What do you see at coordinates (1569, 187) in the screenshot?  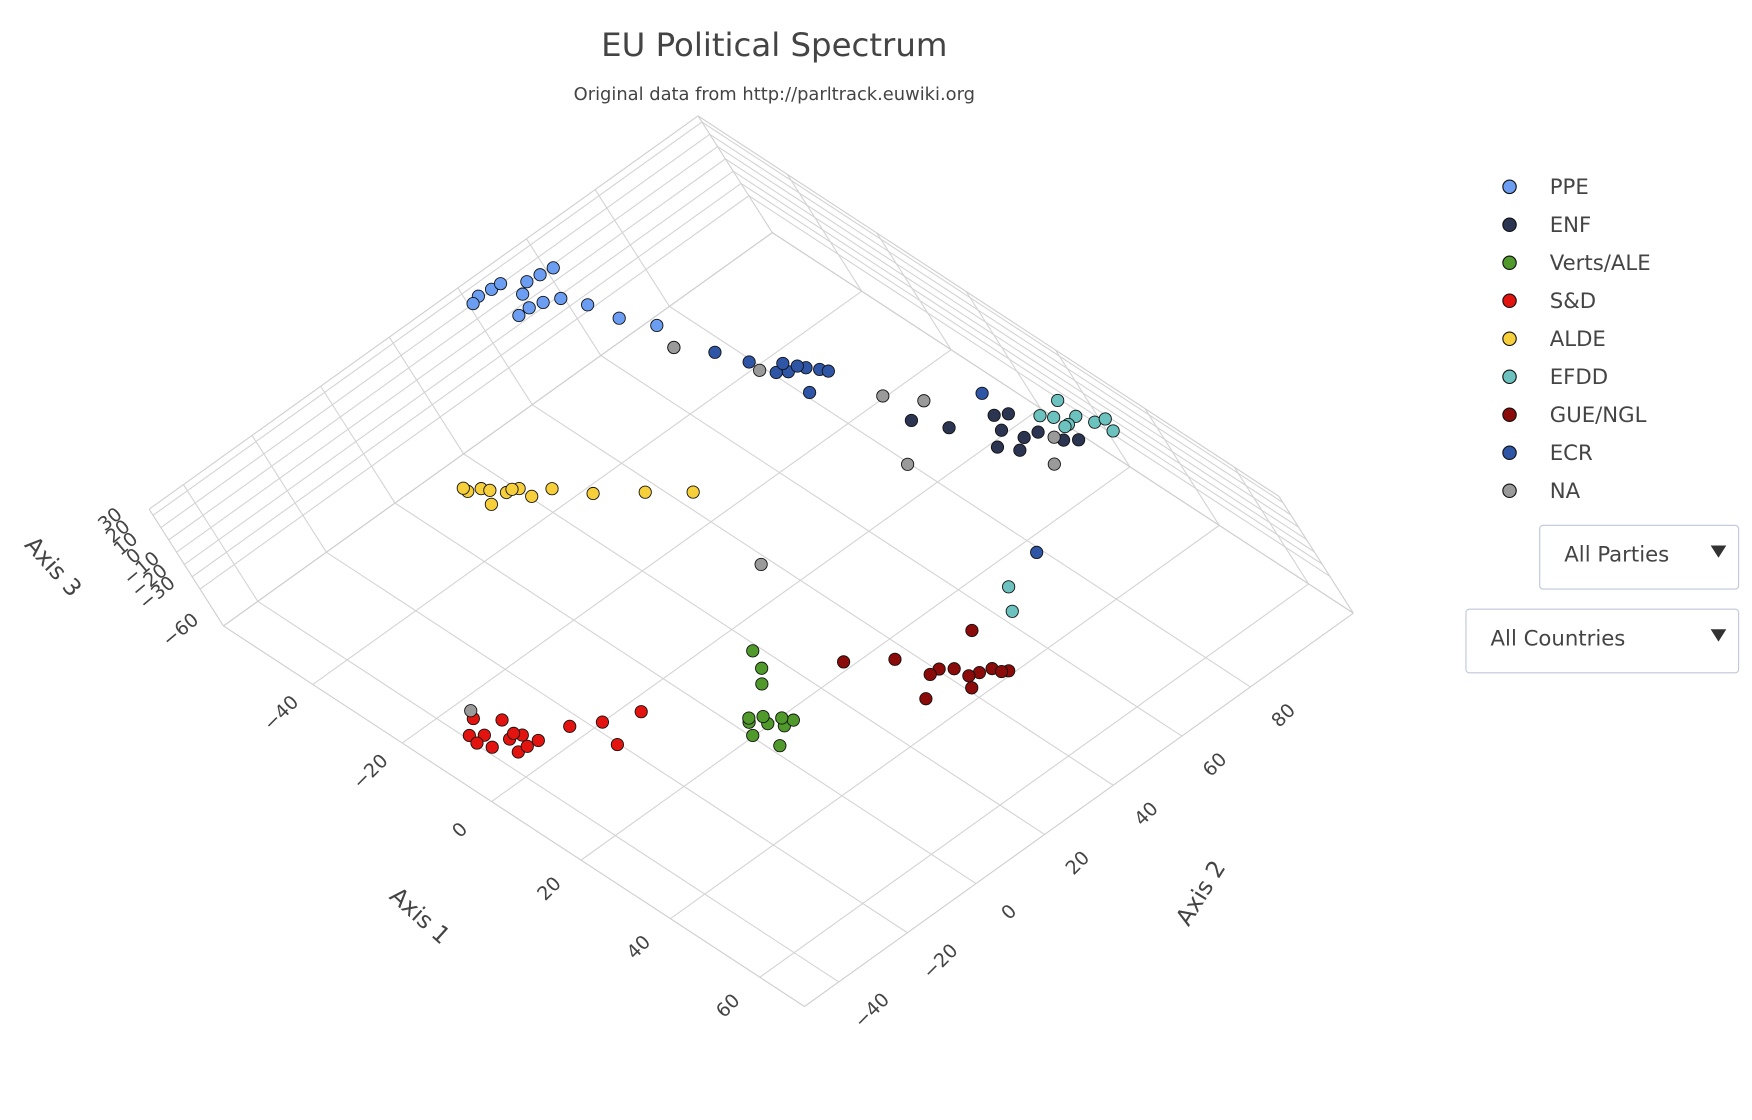 I see `legend-label: PPE` at bounding box center [1569, 187].